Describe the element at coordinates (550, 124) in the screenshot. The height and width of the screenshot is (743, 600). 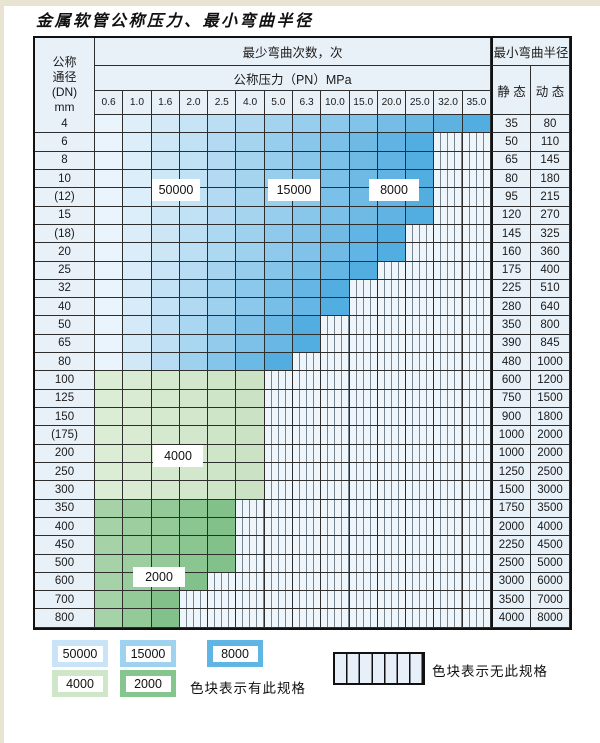
I see `dynamic-radius-cell: 80` at that location.